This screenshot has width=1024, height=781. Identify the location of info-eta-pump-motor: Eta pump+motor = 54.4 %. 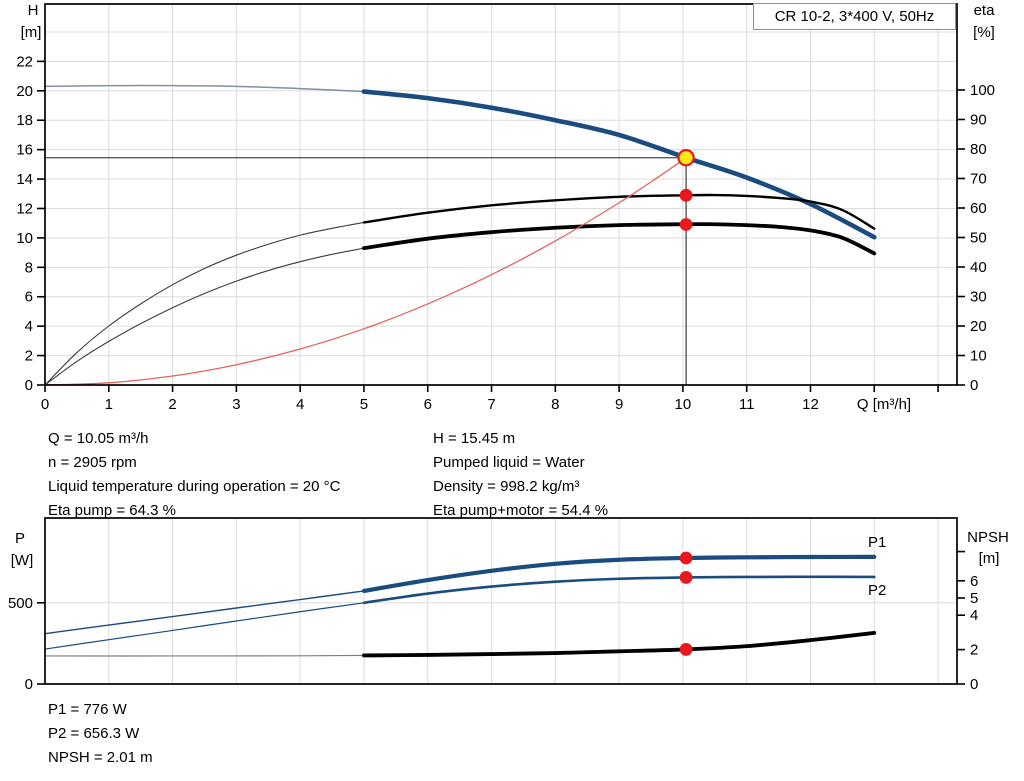
(521, 510).